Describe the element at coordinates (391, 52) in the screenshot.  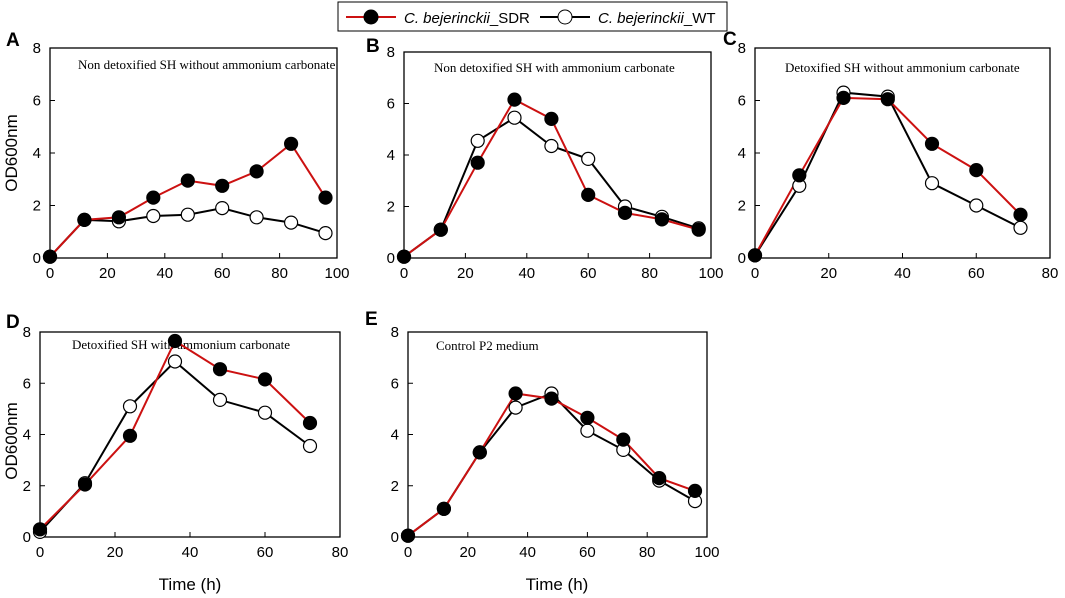
I see `y-tick-label-b: 8` at that location.